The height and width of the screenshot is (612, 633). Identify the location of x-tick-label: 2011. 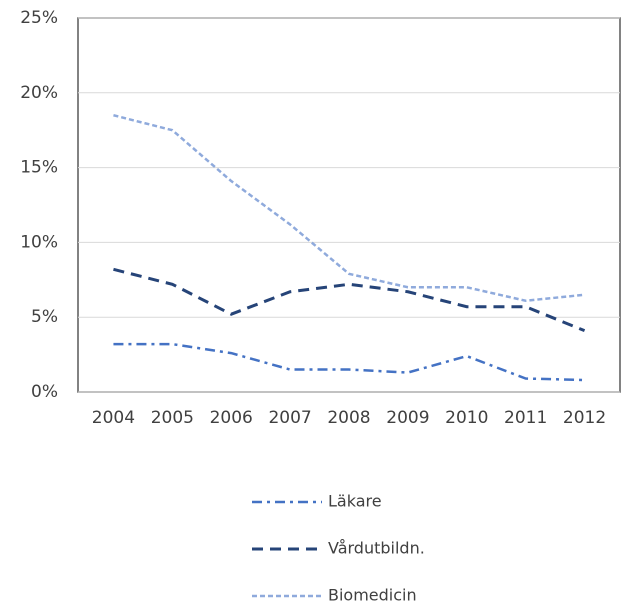
(525, 418).